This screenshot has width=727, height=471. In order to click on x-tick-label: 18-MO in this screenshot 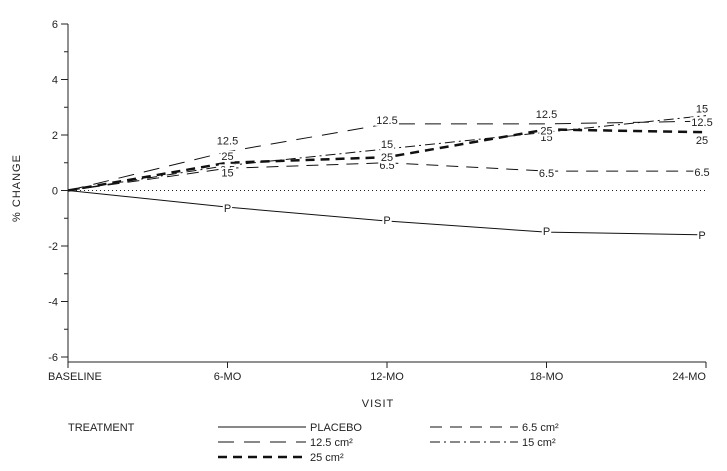, I will do `click(547, 377)`.